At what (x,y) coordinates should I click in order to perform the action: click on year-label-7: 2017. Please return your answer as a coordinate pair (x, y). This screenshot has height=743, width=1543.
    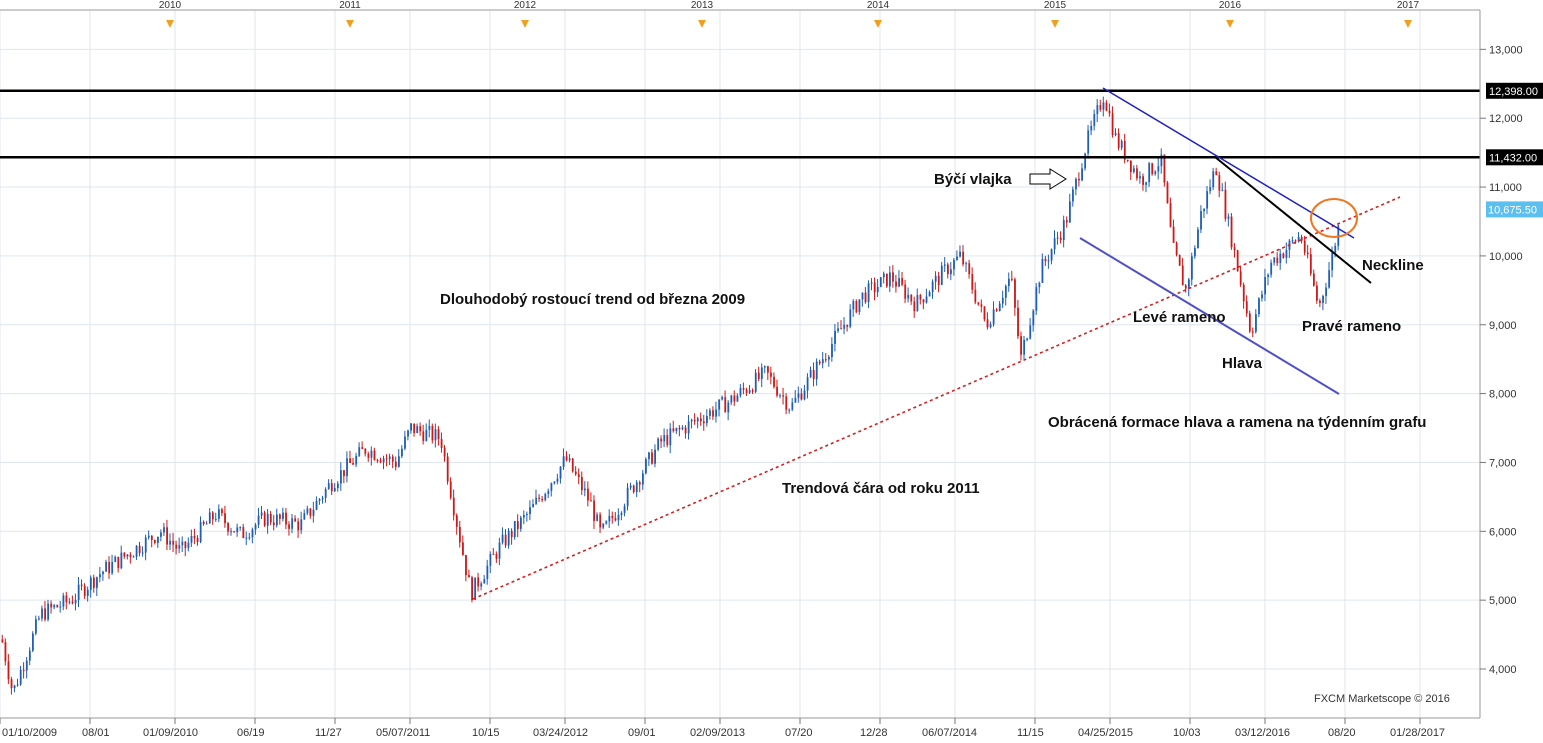
    Looking at the image, I should click on (1408, 5).